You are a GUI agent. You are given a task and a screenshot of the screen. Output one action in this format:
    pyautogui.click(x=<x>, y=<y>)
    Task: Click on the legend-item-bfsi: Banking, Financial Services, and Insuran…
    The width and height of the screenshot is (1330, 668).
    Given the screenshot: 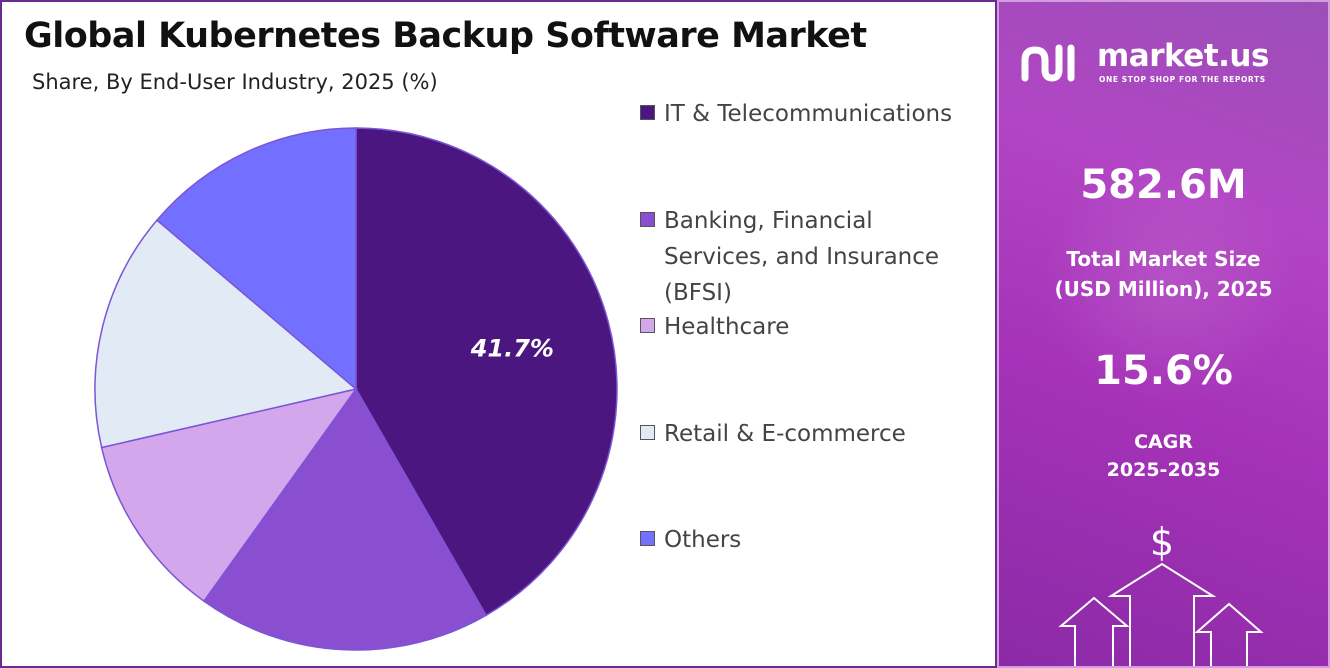 What is the action you would take?
    pyautogui.click(x=812, y=257)
    